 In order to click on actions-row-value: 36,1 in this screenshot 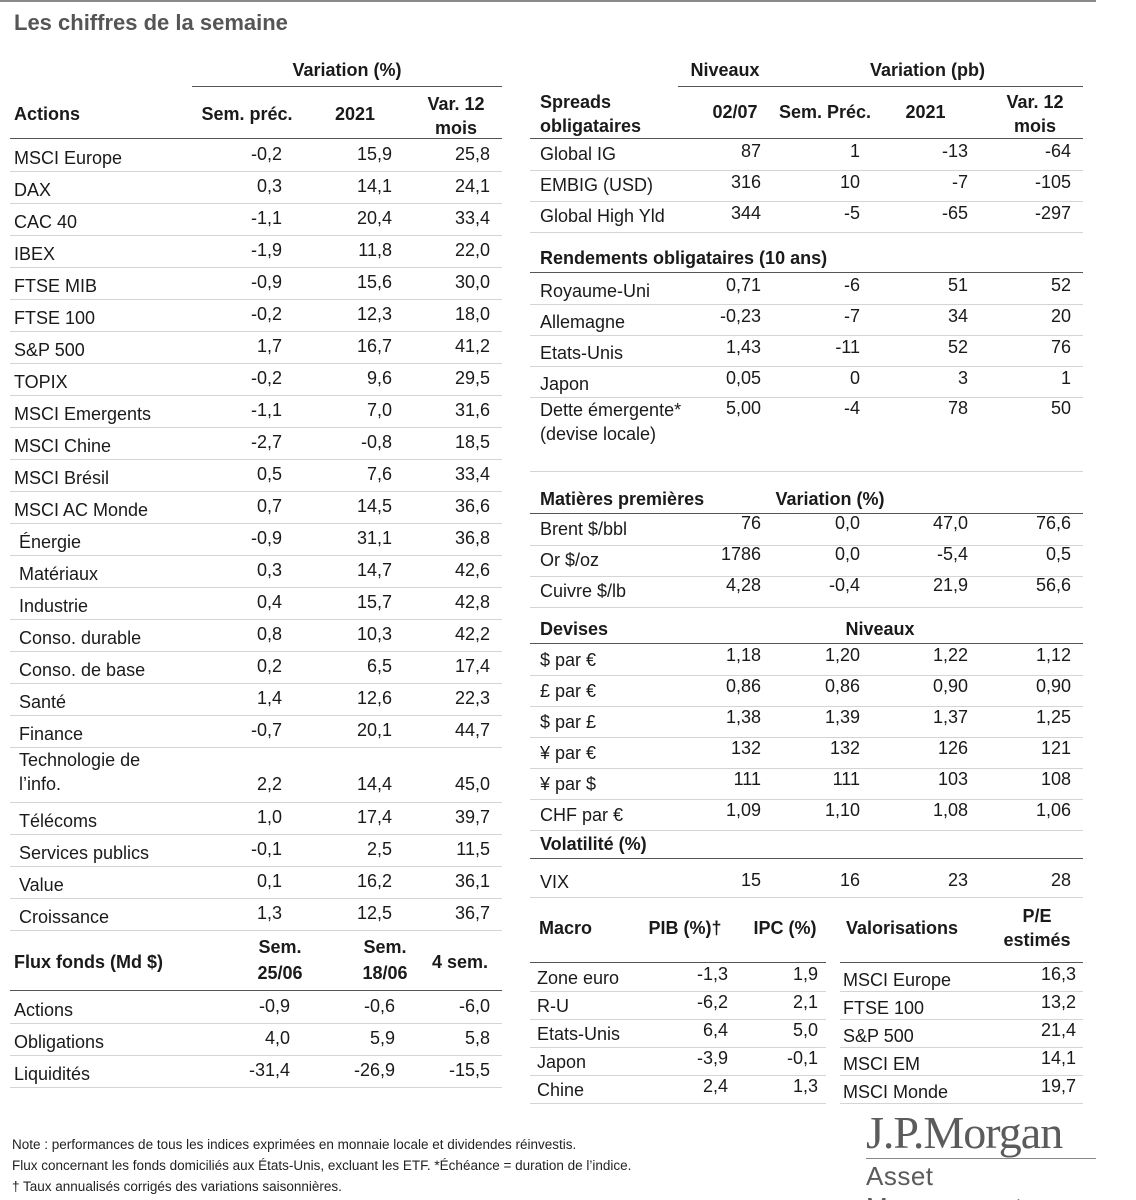, I will do `click(472, 881)`.